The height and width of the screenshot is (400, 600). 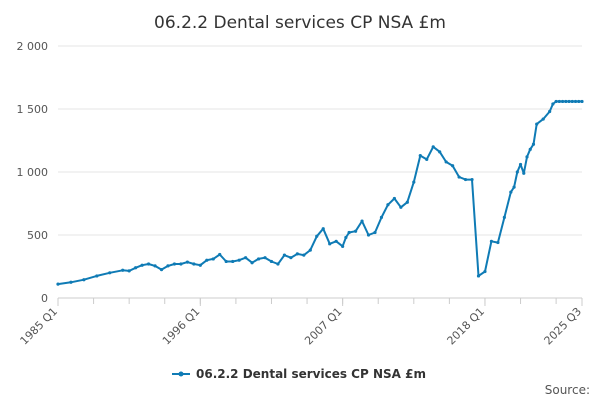 I want to click on y-tick-label: 500, so click(x=37, y=235).